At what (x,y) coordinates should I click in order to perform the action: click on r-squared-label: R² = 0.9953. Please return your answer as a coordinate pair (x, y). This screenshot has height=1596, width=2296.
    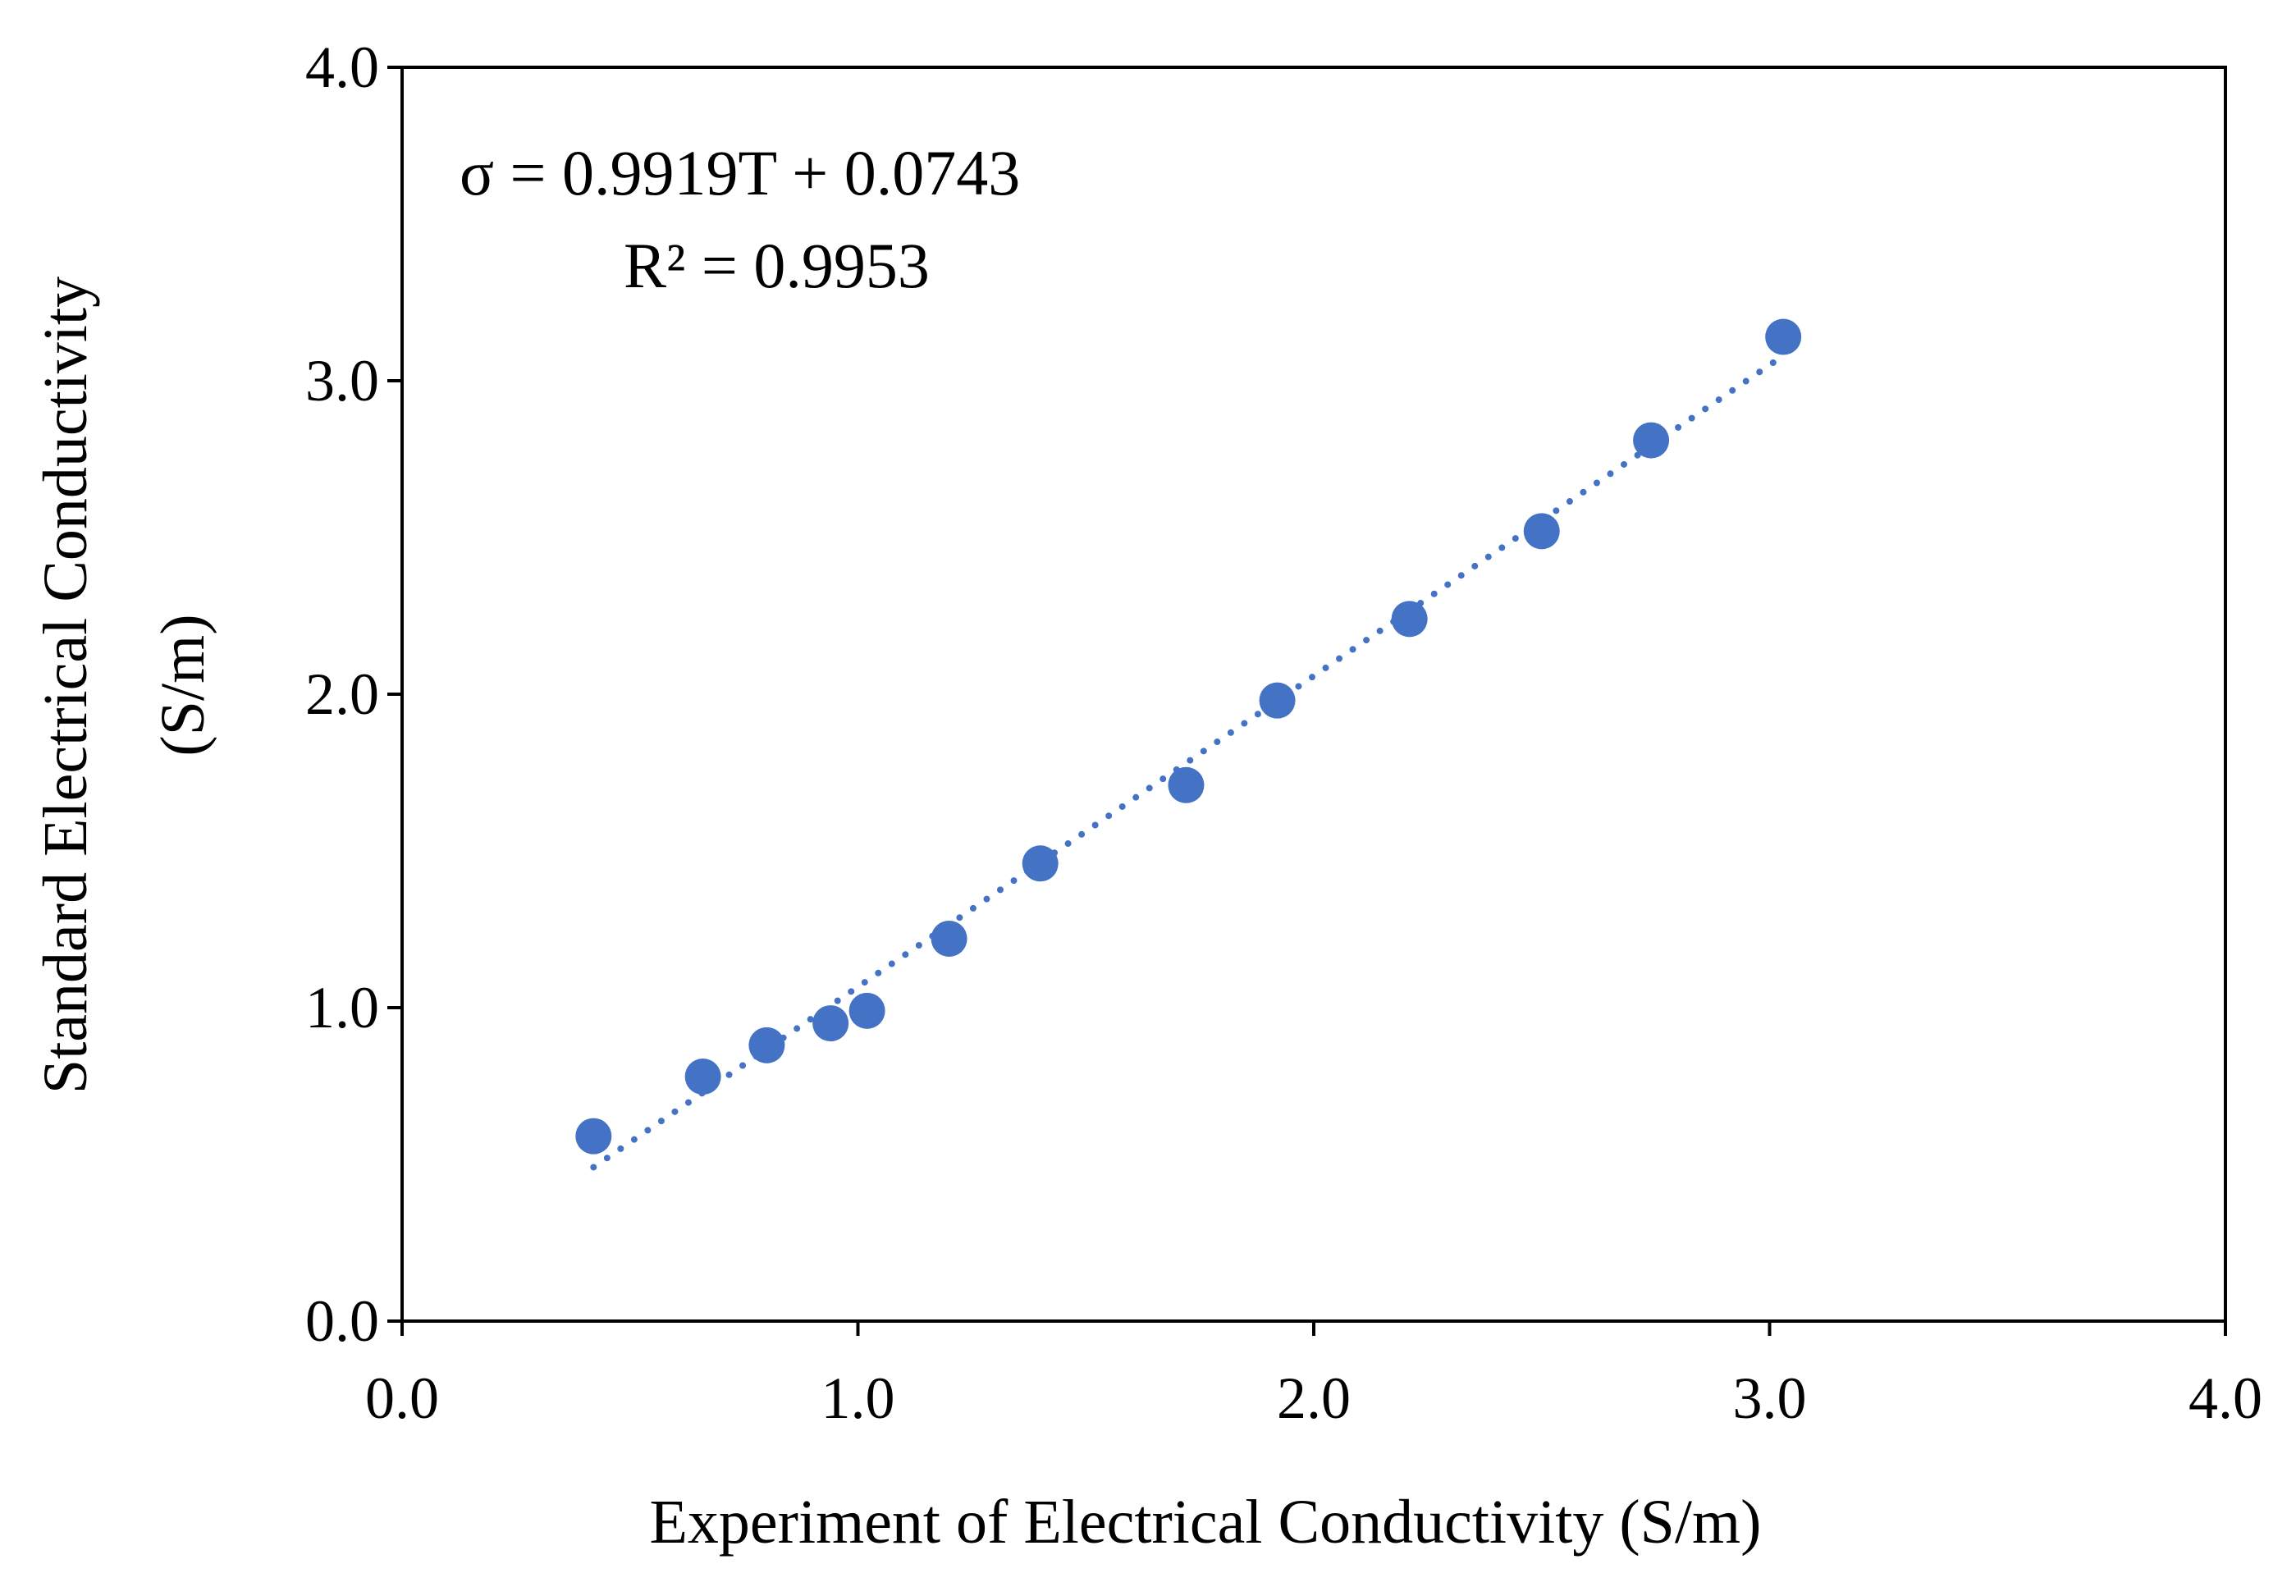
    Looking at the image, I should click on (777, 265).